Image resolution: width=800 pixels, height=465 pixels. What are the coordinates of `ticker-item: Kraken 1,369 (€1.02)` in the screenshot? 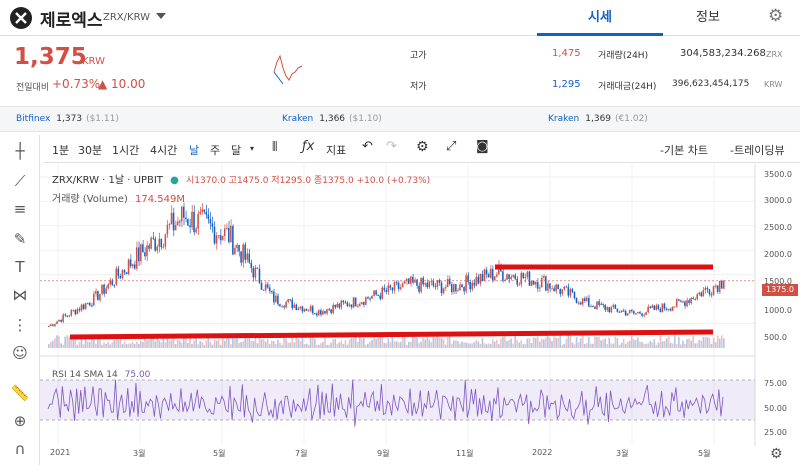 It's located at (598, 119).